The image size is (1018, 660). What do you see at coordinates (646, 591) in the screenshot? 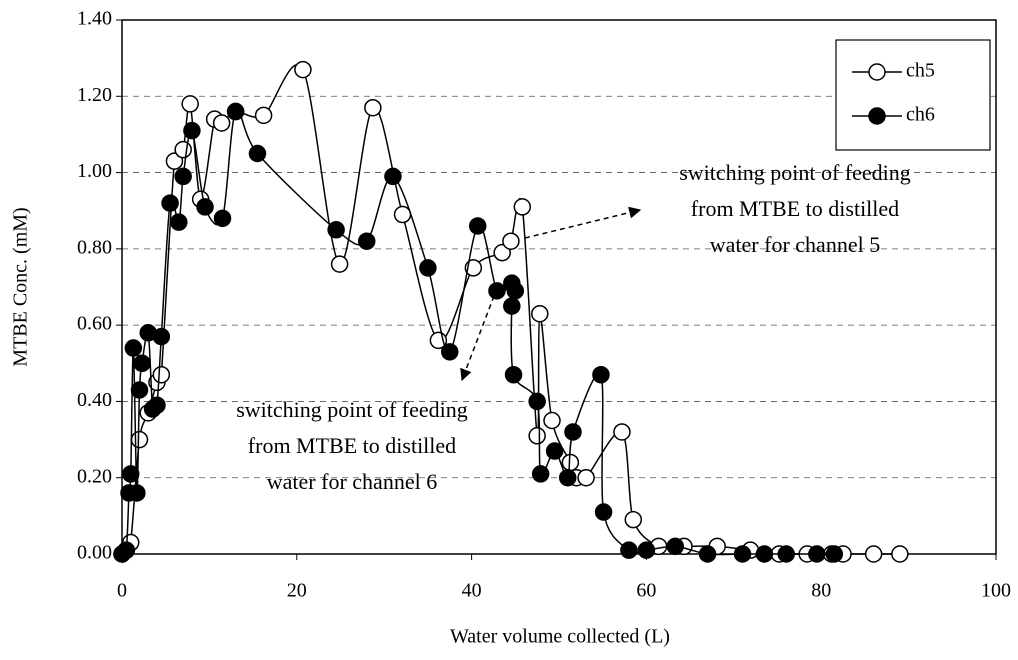
I see `x-tick-label: 60` at bounding box center [646, 591].